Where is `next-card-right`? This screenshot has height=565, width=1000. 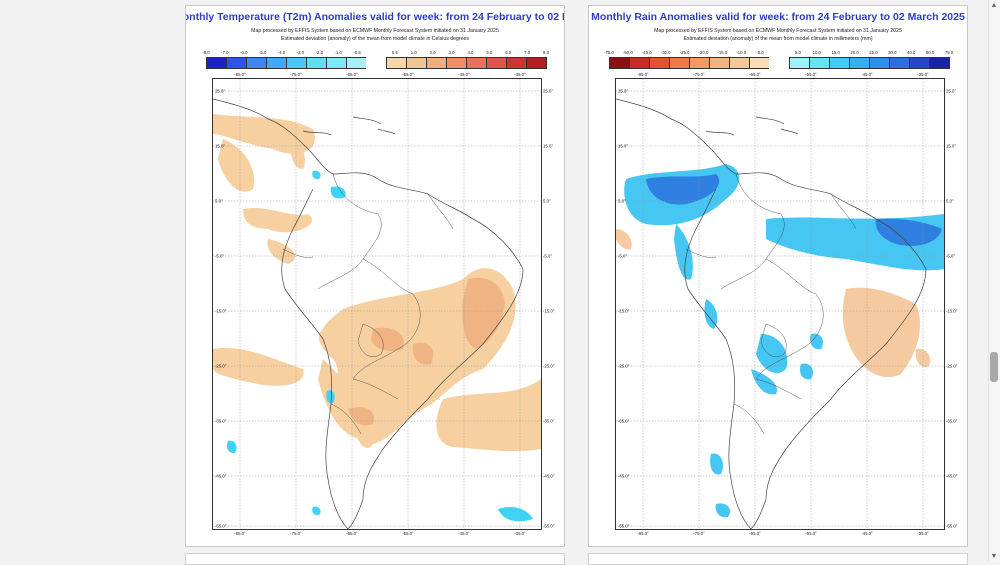
next-card-right is located at coordinates (778, 559).